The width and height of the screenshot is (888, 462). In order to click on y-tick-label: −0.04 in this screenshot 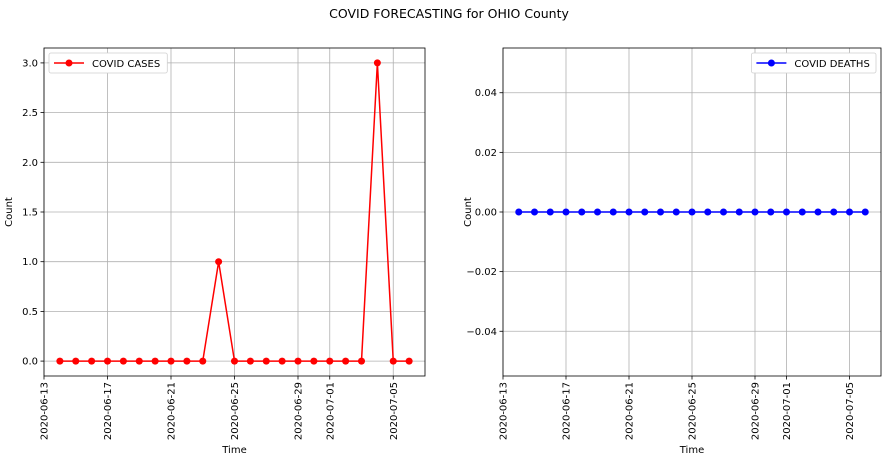, I will do `click(481, 332)`.